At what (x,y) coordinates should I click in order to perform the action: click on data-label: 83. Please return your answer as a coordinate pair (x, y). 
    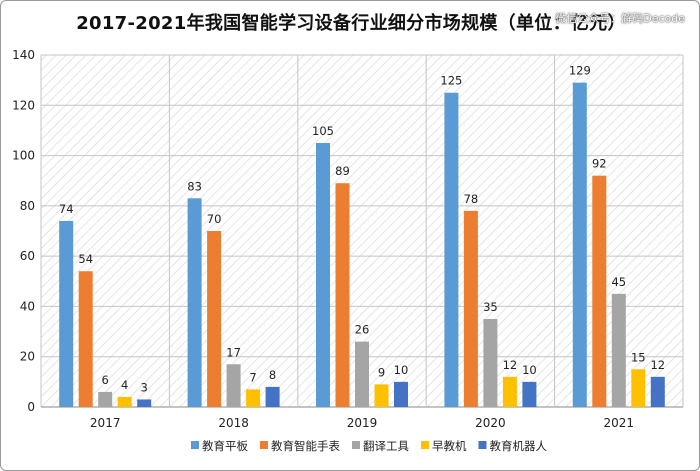
    Looking at the image, I should click on (194, 186).